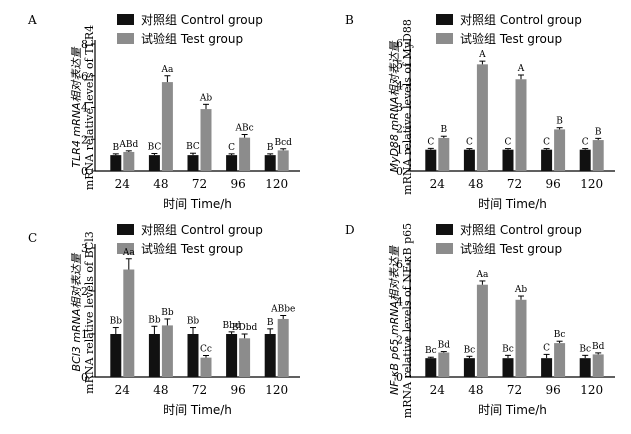 The image size is (631, 434). I want to click on y-axis-title-cn: MyD88 mRNA相对表达量, so click(394, 106).